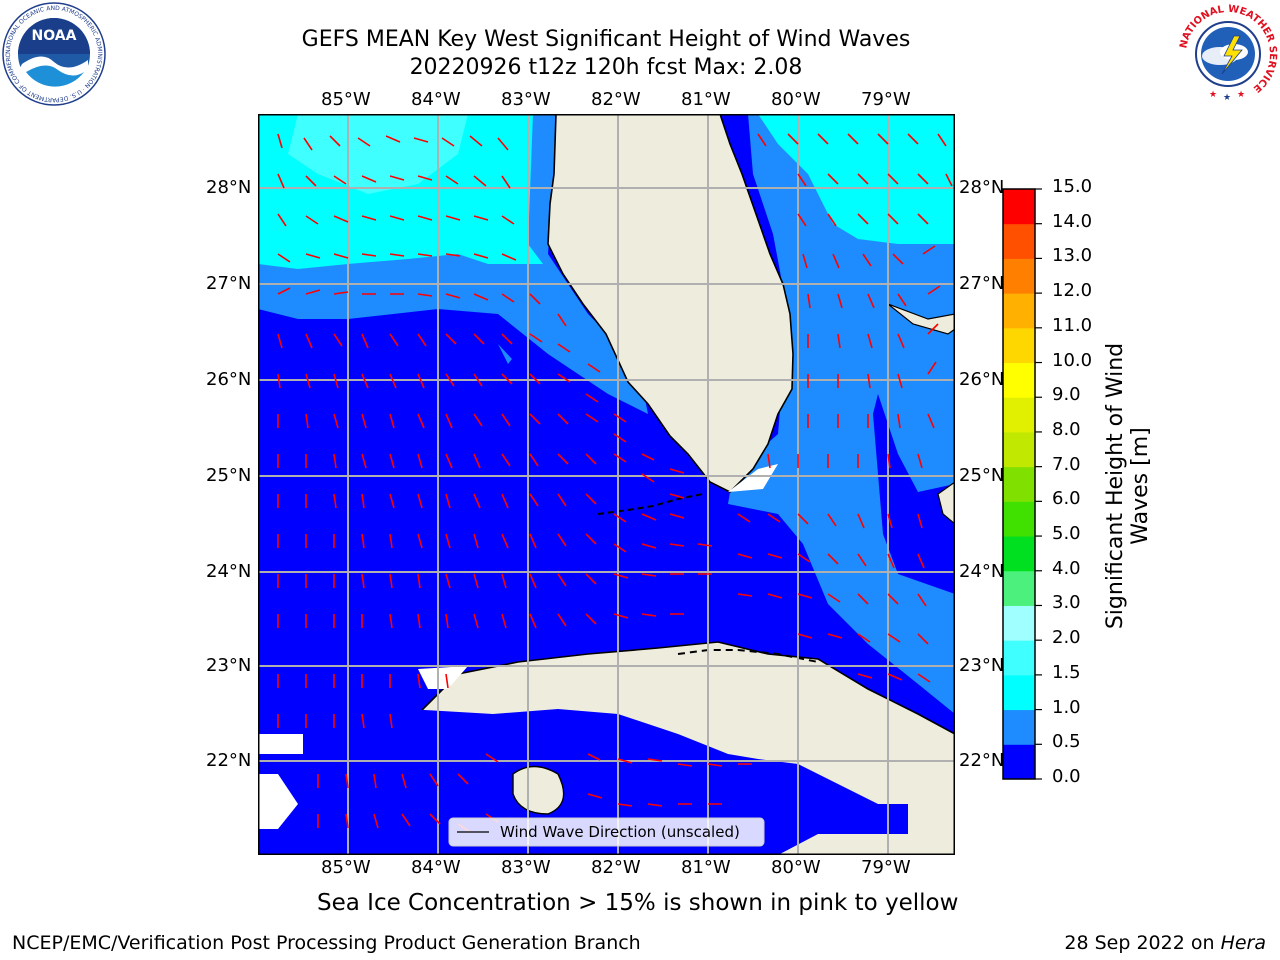 Image resolution: width=1280 pixels, height=960 pixels. I want to click on lat-label-right-26n: 26°N, so click(982, 379).